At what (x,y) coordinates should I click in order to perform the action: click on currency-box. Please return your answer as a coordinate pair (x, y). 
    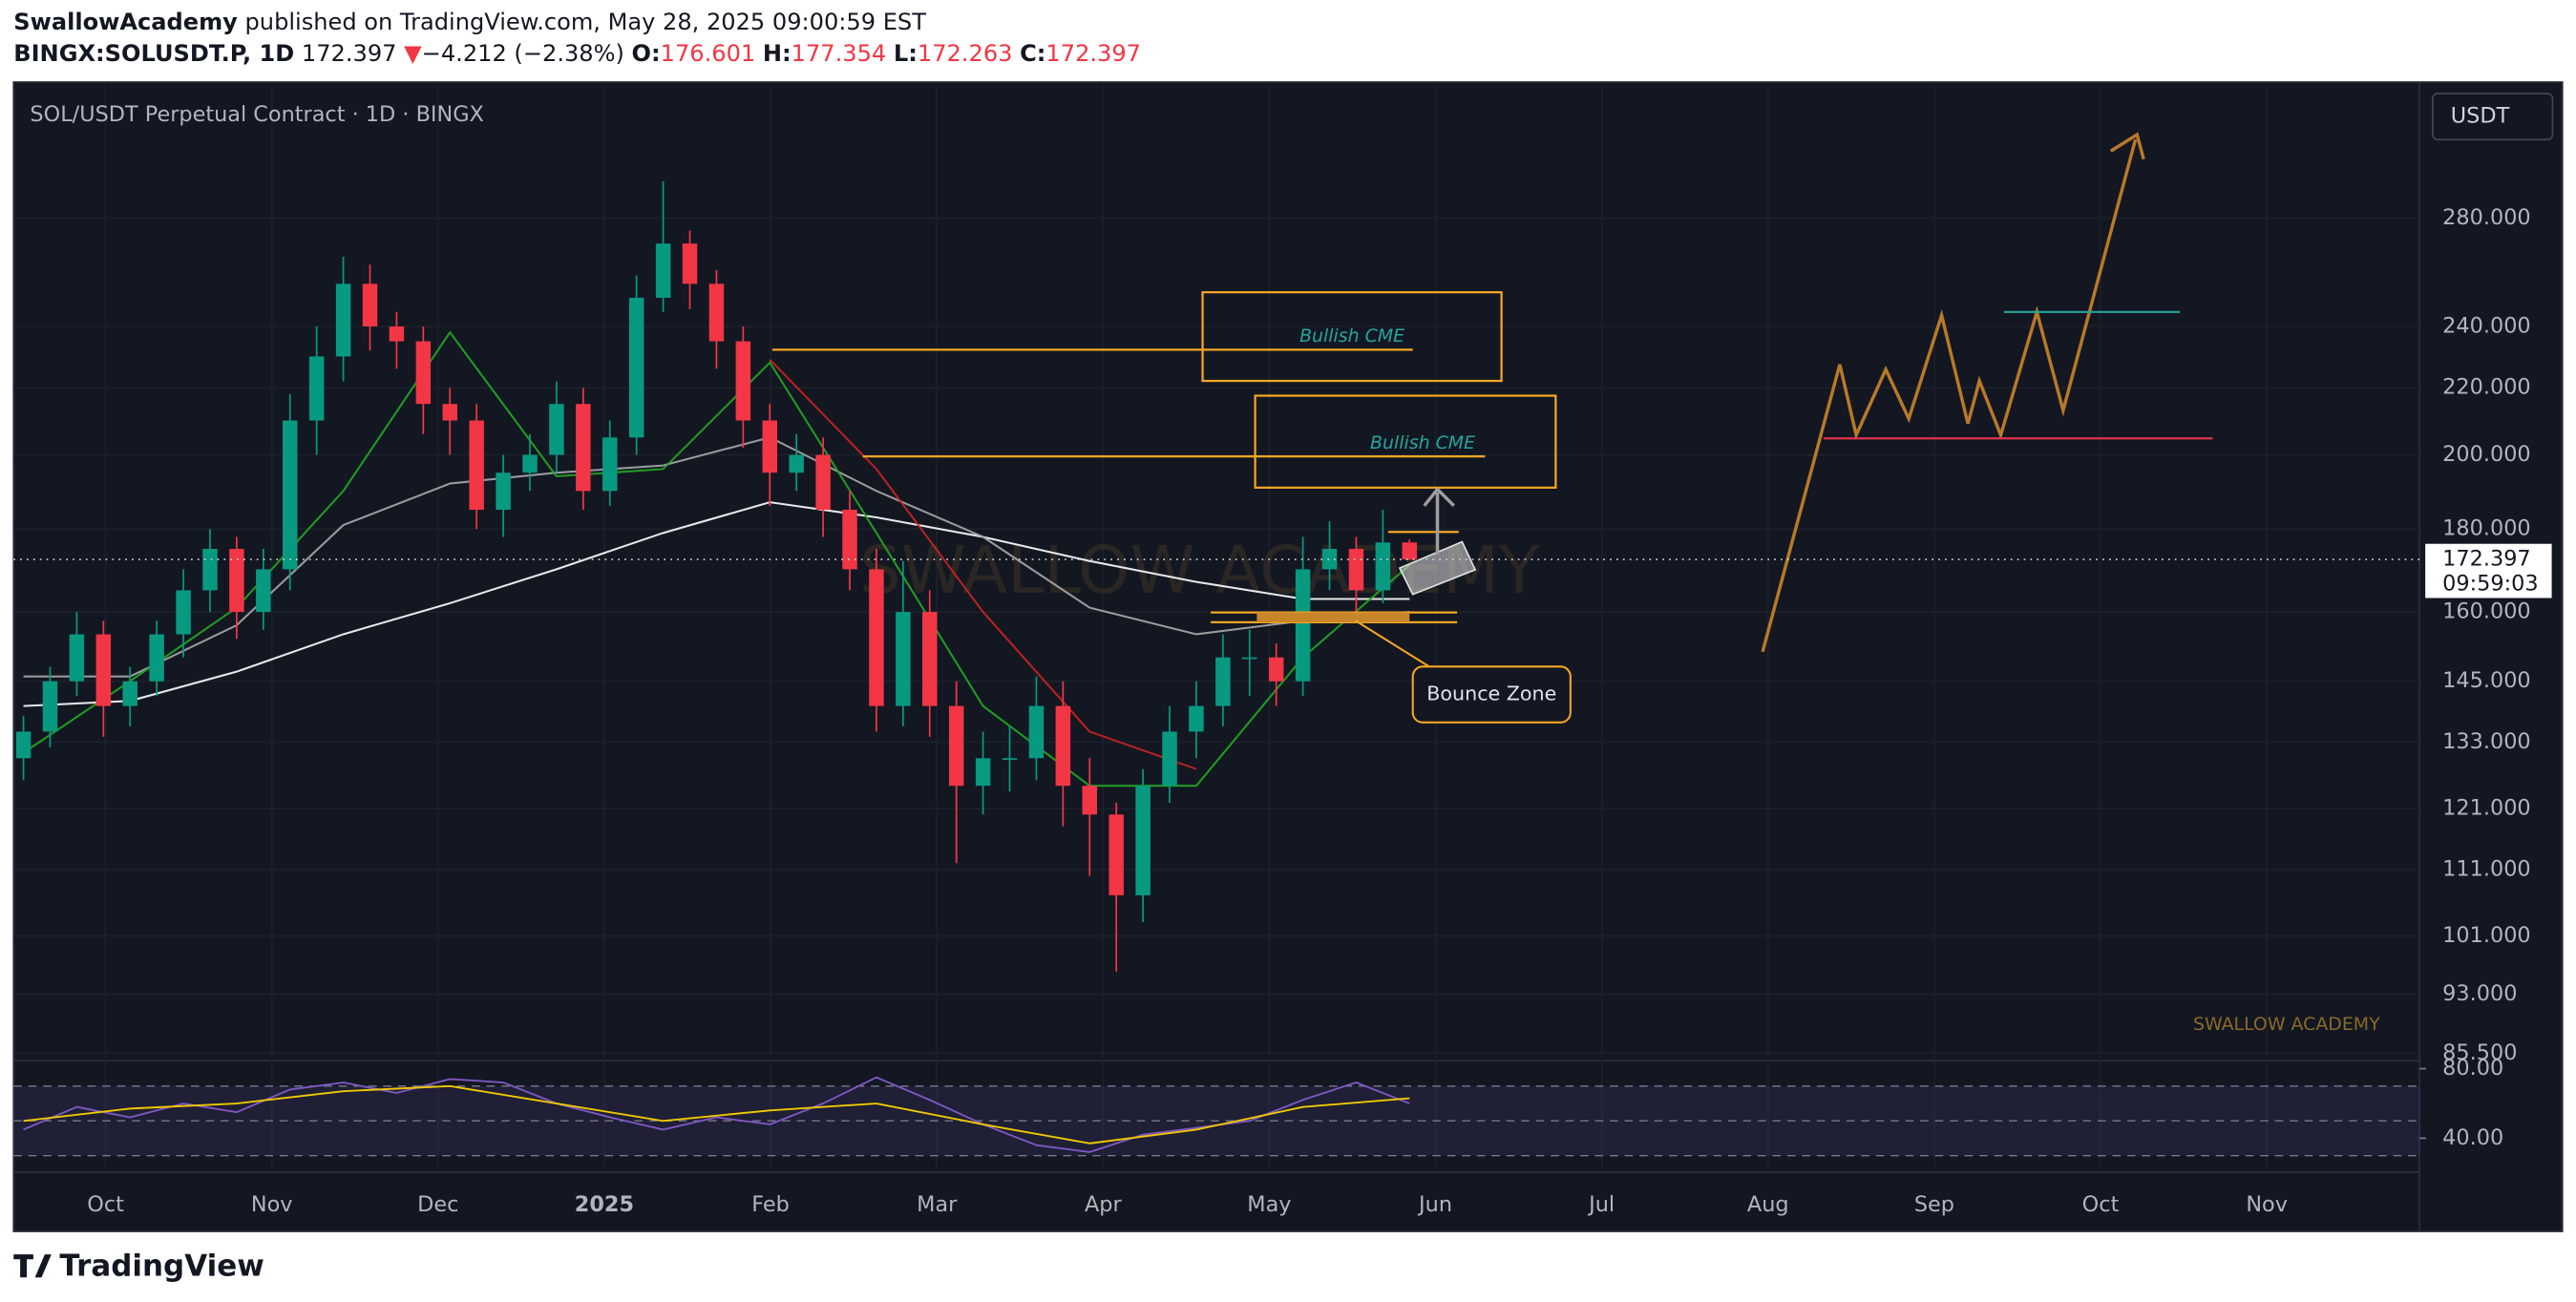
    Looking at the image, I should click on (2493, 117).